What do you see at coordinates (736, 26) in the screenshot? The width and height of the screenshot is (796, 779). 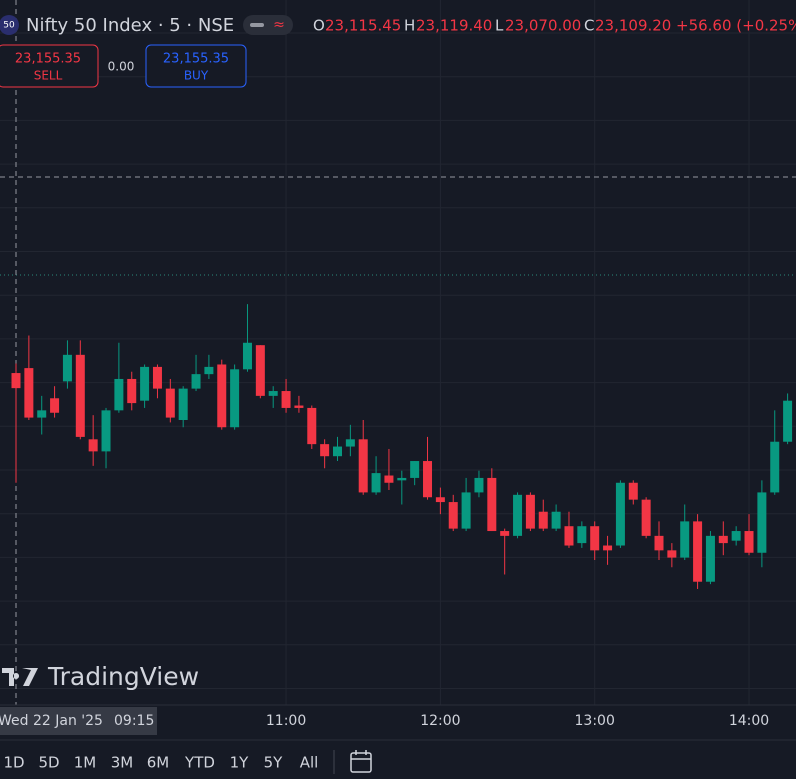 I see `change: +56.60 (+0.25%)` at bounding box center [736, 26].